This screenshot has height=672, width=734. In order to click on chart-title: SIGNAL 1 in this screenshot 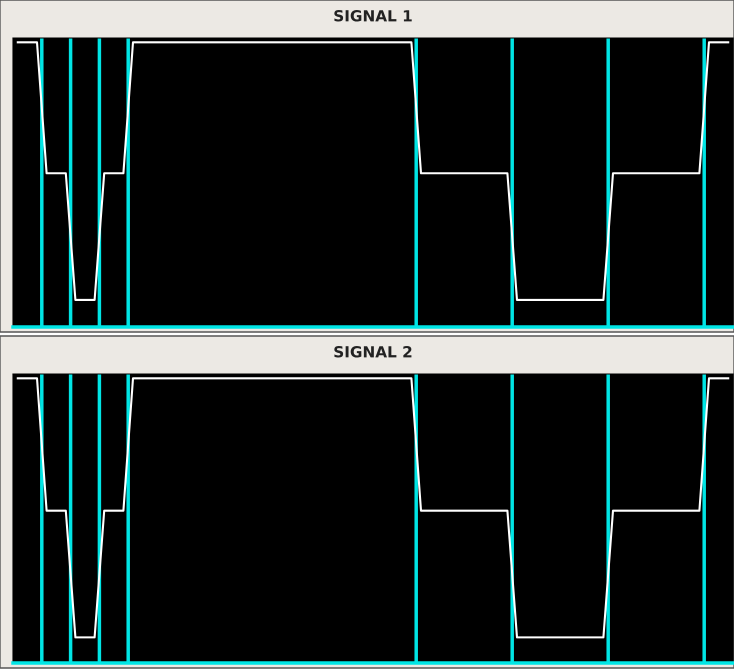, I will do `click(373, 16)`.